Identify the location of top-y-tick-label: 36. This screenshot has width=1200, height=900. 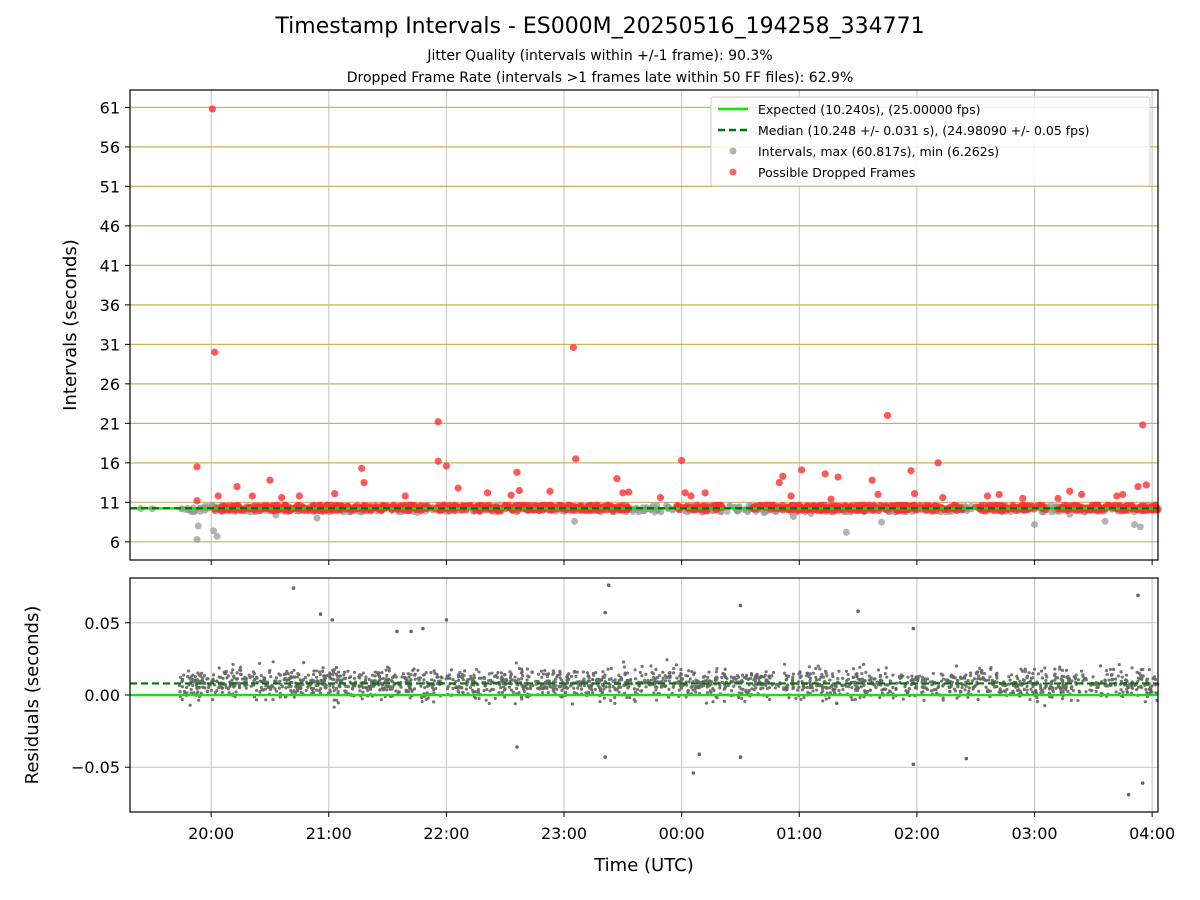
(110, 305).